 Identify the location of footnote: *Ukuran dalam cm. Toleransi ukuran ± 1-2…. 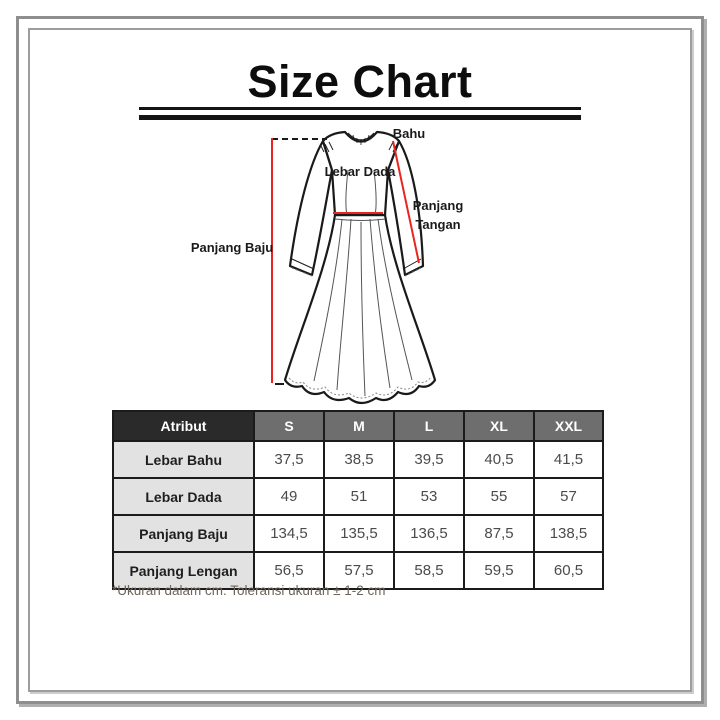
(249, 590).